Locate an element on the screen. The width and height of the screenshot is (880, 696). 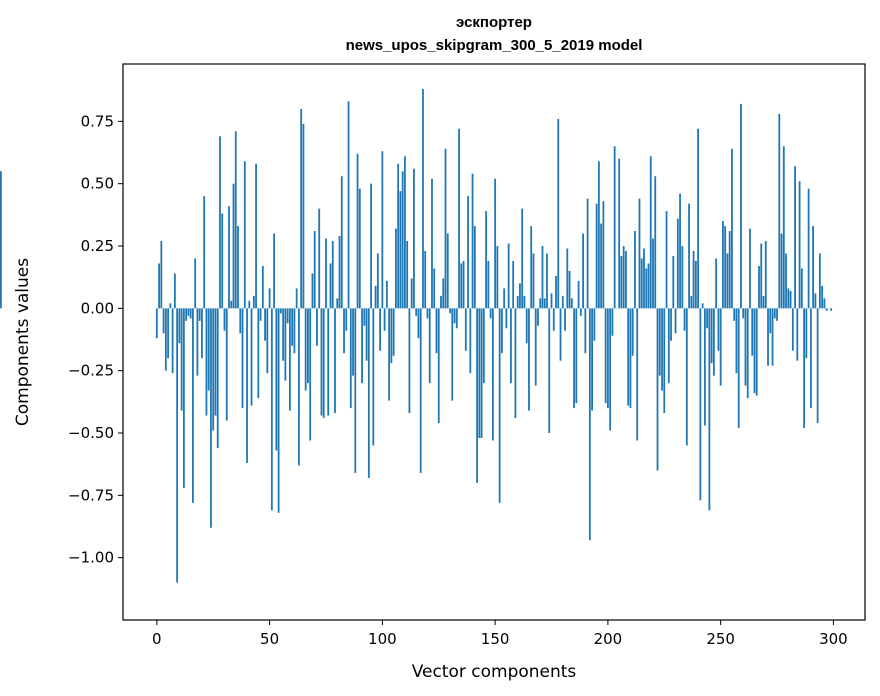
x-axis-label: Vector components is located at coordinates (494, 672).